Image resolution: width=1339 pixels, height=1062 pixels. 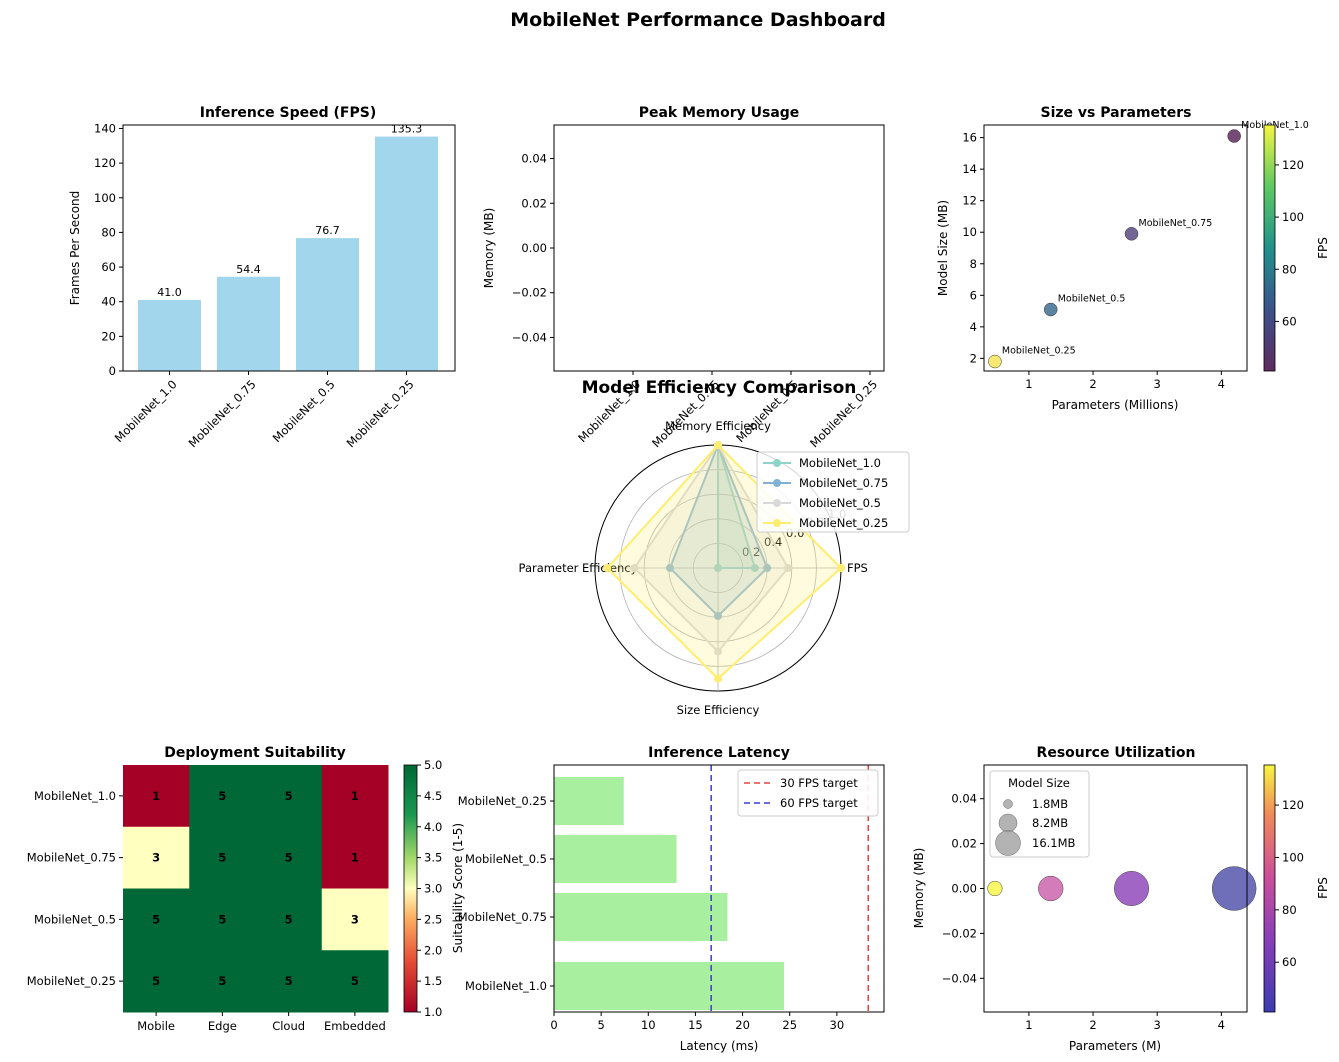 What do you see at coordinates (1092, 1025) in the screenshot?
I see `resources-xtick-label: 2` at bounding box center [1092, 1025].